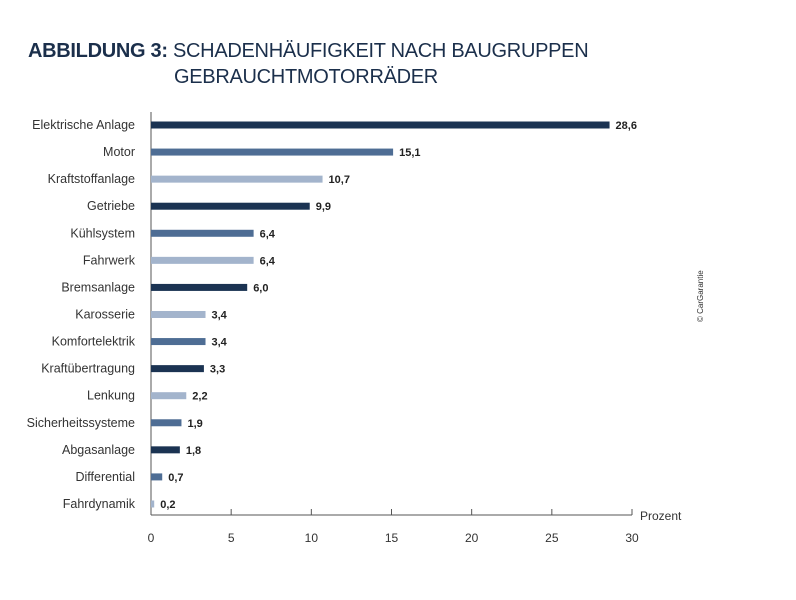 This screenshot has width=796, height=600. Describe the element at coordinates (381, 51) in the screenshot. I see `title-line-1: SCHADENHÄUFIGKEIT NACH BAUGRUPPEN` at that location.